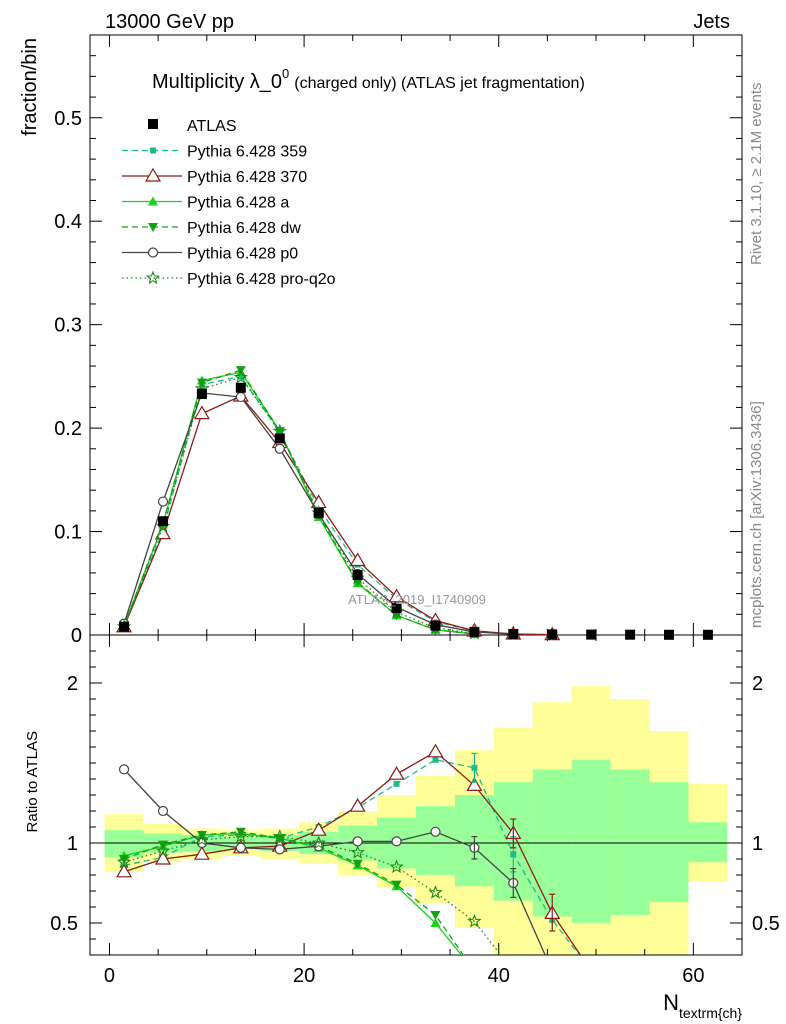  Describe the element at coordinates (439, 83) in the screenshot. I see `chart-title-rest: (charged only) (ATLAS jet fragmentation)` at that location.